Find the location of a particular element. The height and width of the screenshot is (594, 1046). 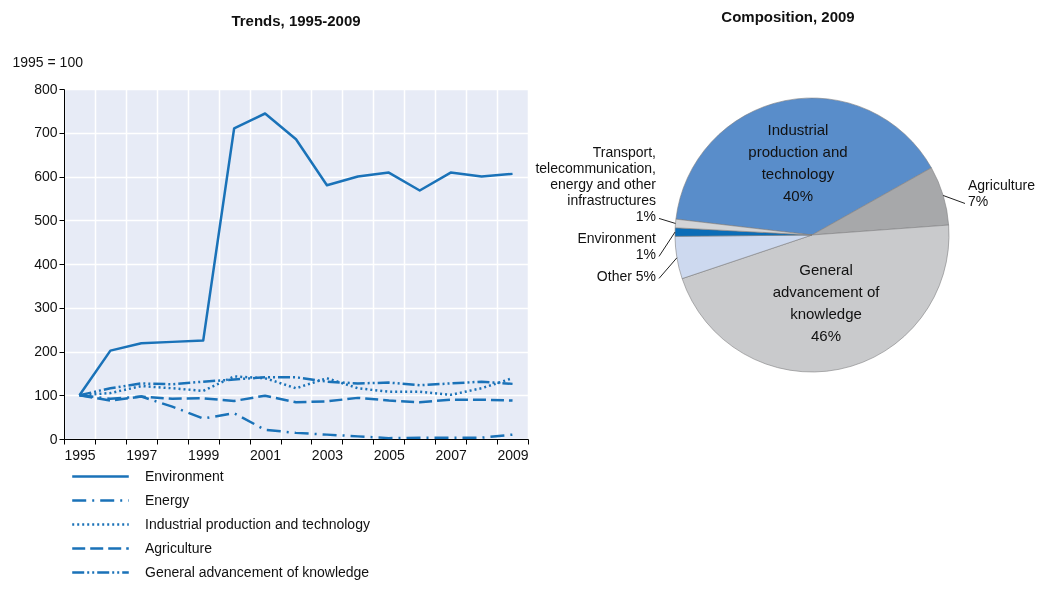

data-label: 7% is located at coordinates (978, 201).